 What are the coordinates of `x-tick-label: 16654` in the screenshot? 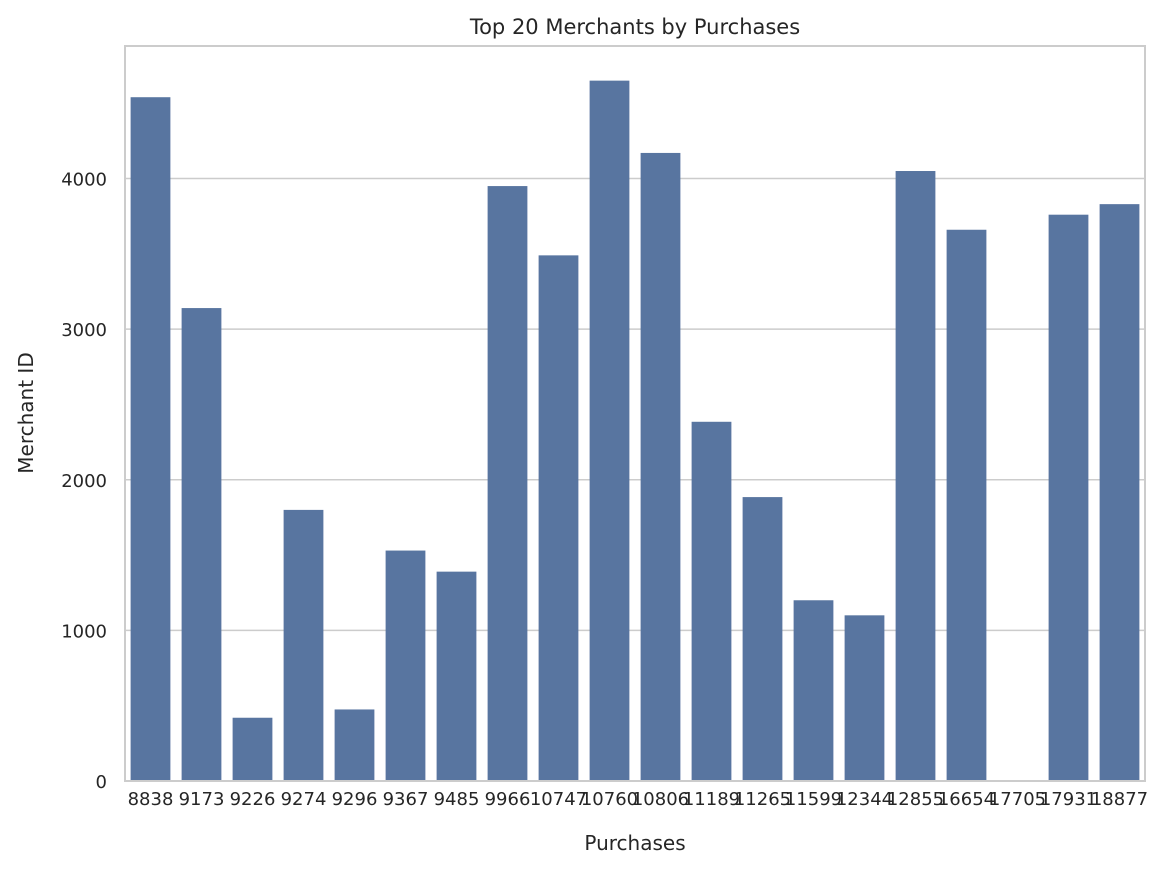 It's located at (966, 799).